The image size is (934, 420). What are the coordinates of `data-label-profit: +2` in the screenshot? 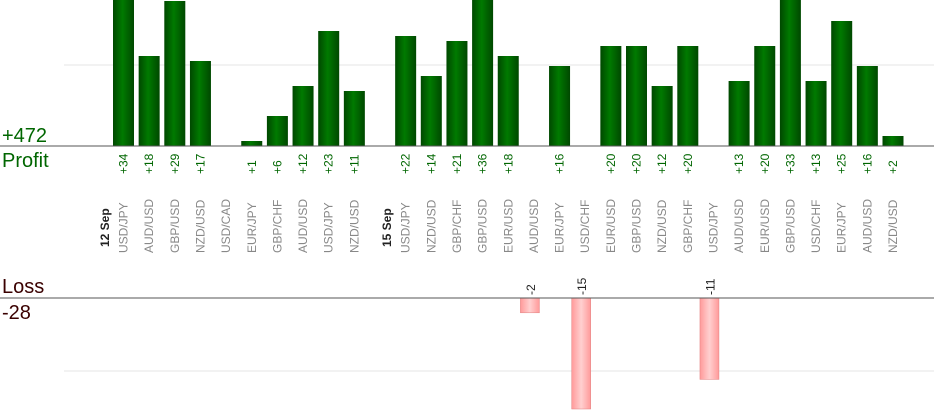 It's located at (893, 167).